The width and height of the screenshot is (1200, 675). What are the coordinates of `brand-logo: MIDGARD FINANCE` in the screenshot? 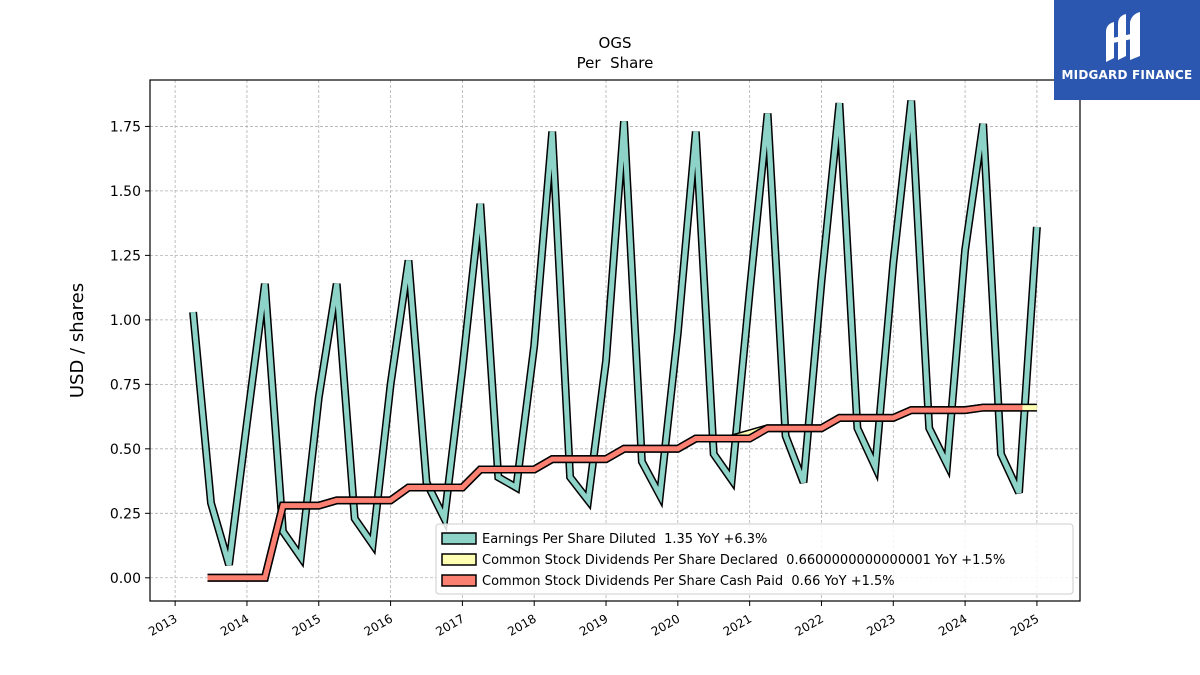 It's located at (1127, 50).